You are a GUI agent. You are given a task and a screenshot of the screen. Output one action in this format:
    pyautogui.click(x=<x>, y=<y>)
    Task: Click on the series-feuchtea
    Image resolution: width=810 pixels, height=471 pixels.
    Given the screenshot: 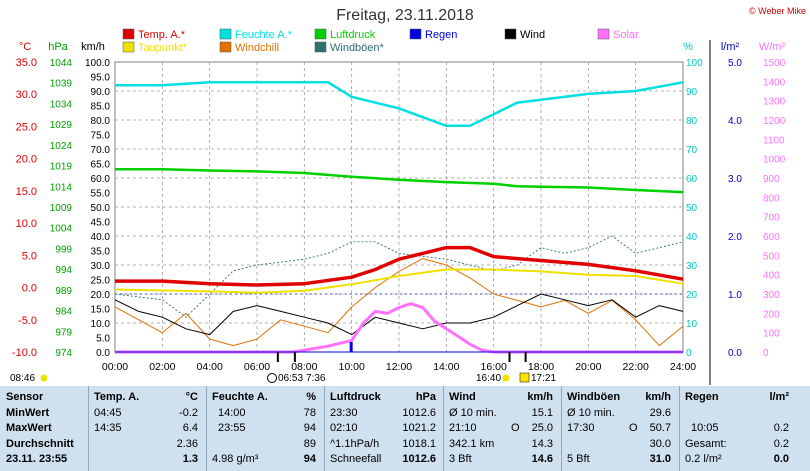 What is the action you would take?
    pyautogui.click(x=399, y=104)
    